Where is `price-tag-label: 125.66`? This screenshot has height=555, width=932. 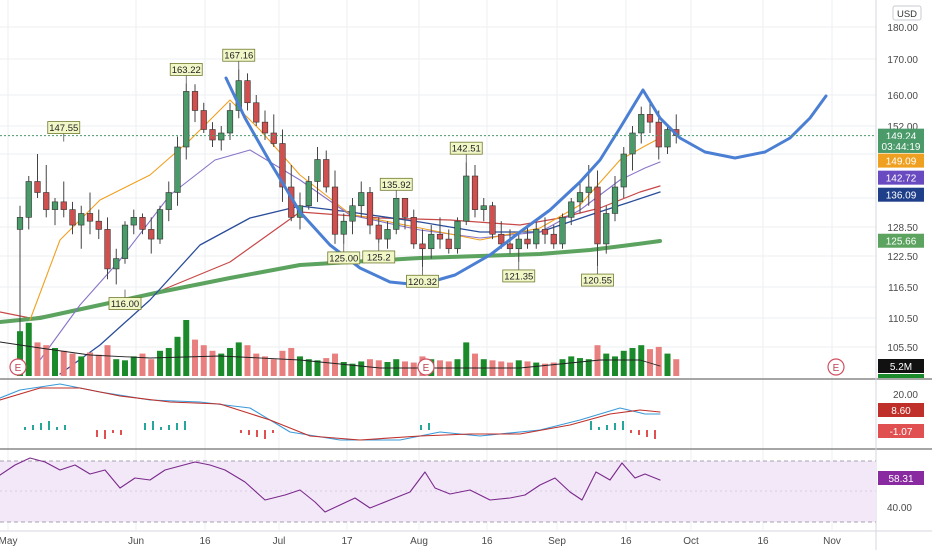 price-tag-label: 125.66 is located at coordinates (901, 242).